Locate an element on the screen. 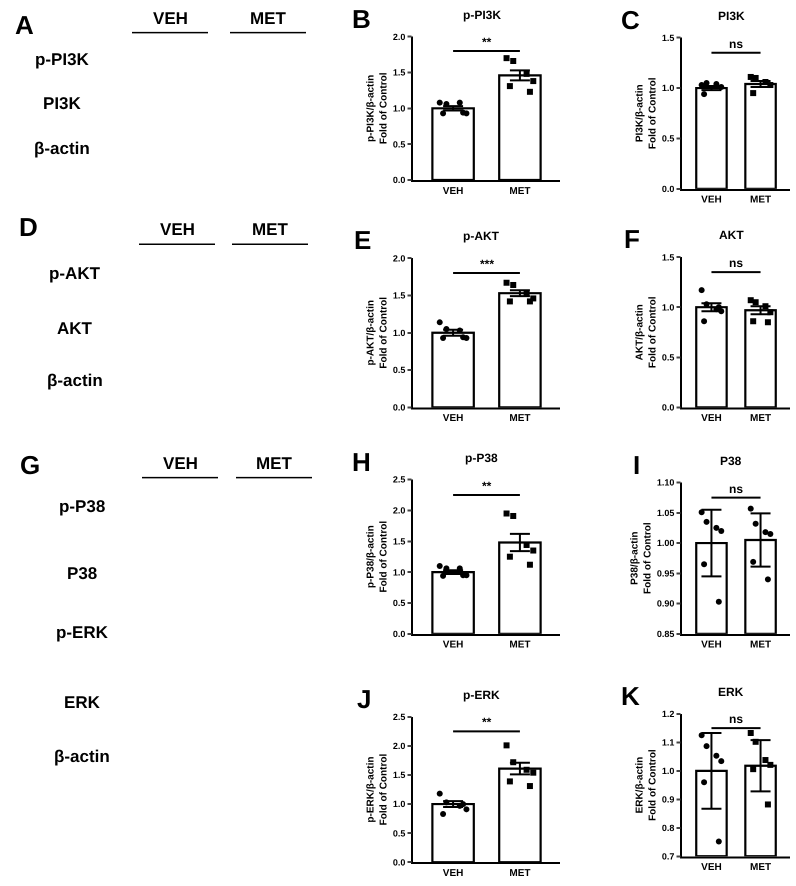 Image resolution: width=796 pixels, height=886 pixels. category-label: p-P38 is located at coordinates (82, 506).